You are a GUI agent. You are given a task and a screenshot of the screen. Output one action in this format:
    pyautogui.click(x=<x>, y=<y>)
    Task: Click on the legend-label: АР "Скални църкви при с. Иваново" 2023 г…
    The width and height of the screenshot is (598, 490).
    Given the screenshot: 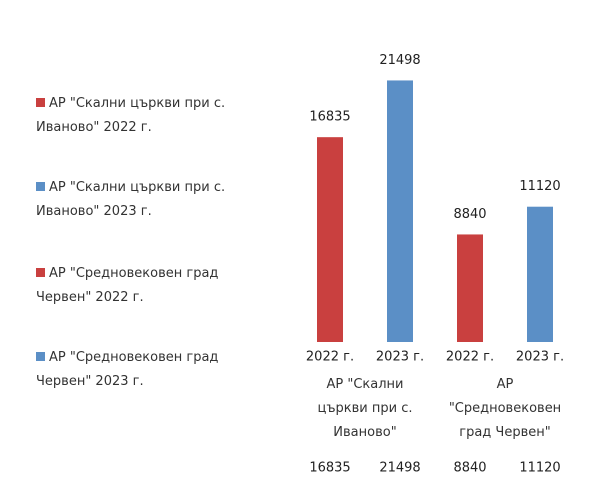 What is the action you would take?
    pyautogui.click(x=131, y=199)
    